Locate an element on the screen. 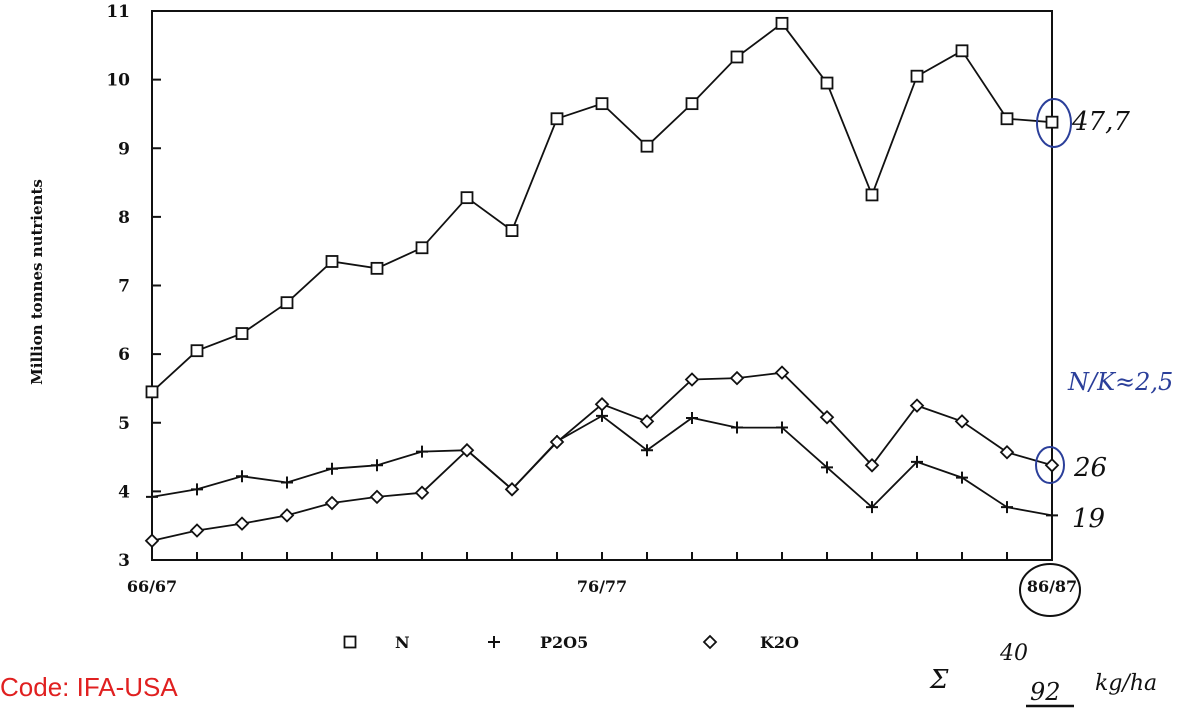 The height and width of the screenshot is (715, 1192). circle-last-tick is located at coordinates (1050, 590).